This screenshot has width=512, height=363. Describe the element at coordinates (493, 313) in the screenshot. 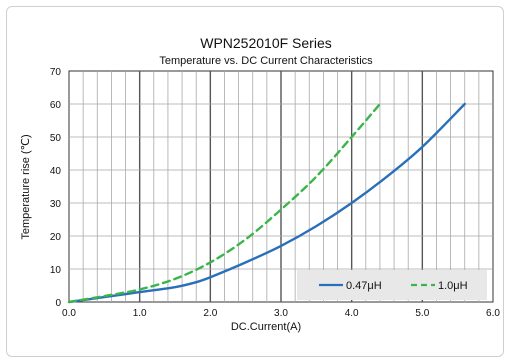

I see `x-tick-label: 6.0` at that location.